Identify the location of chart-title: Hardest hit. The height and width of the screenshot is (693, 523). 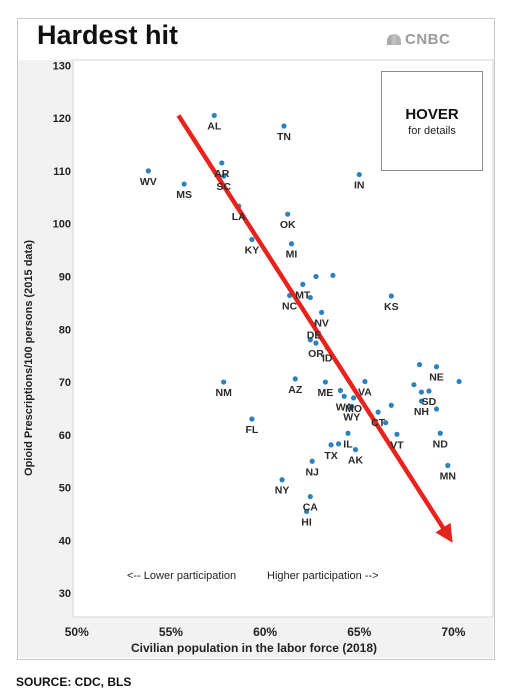
(108, 35).